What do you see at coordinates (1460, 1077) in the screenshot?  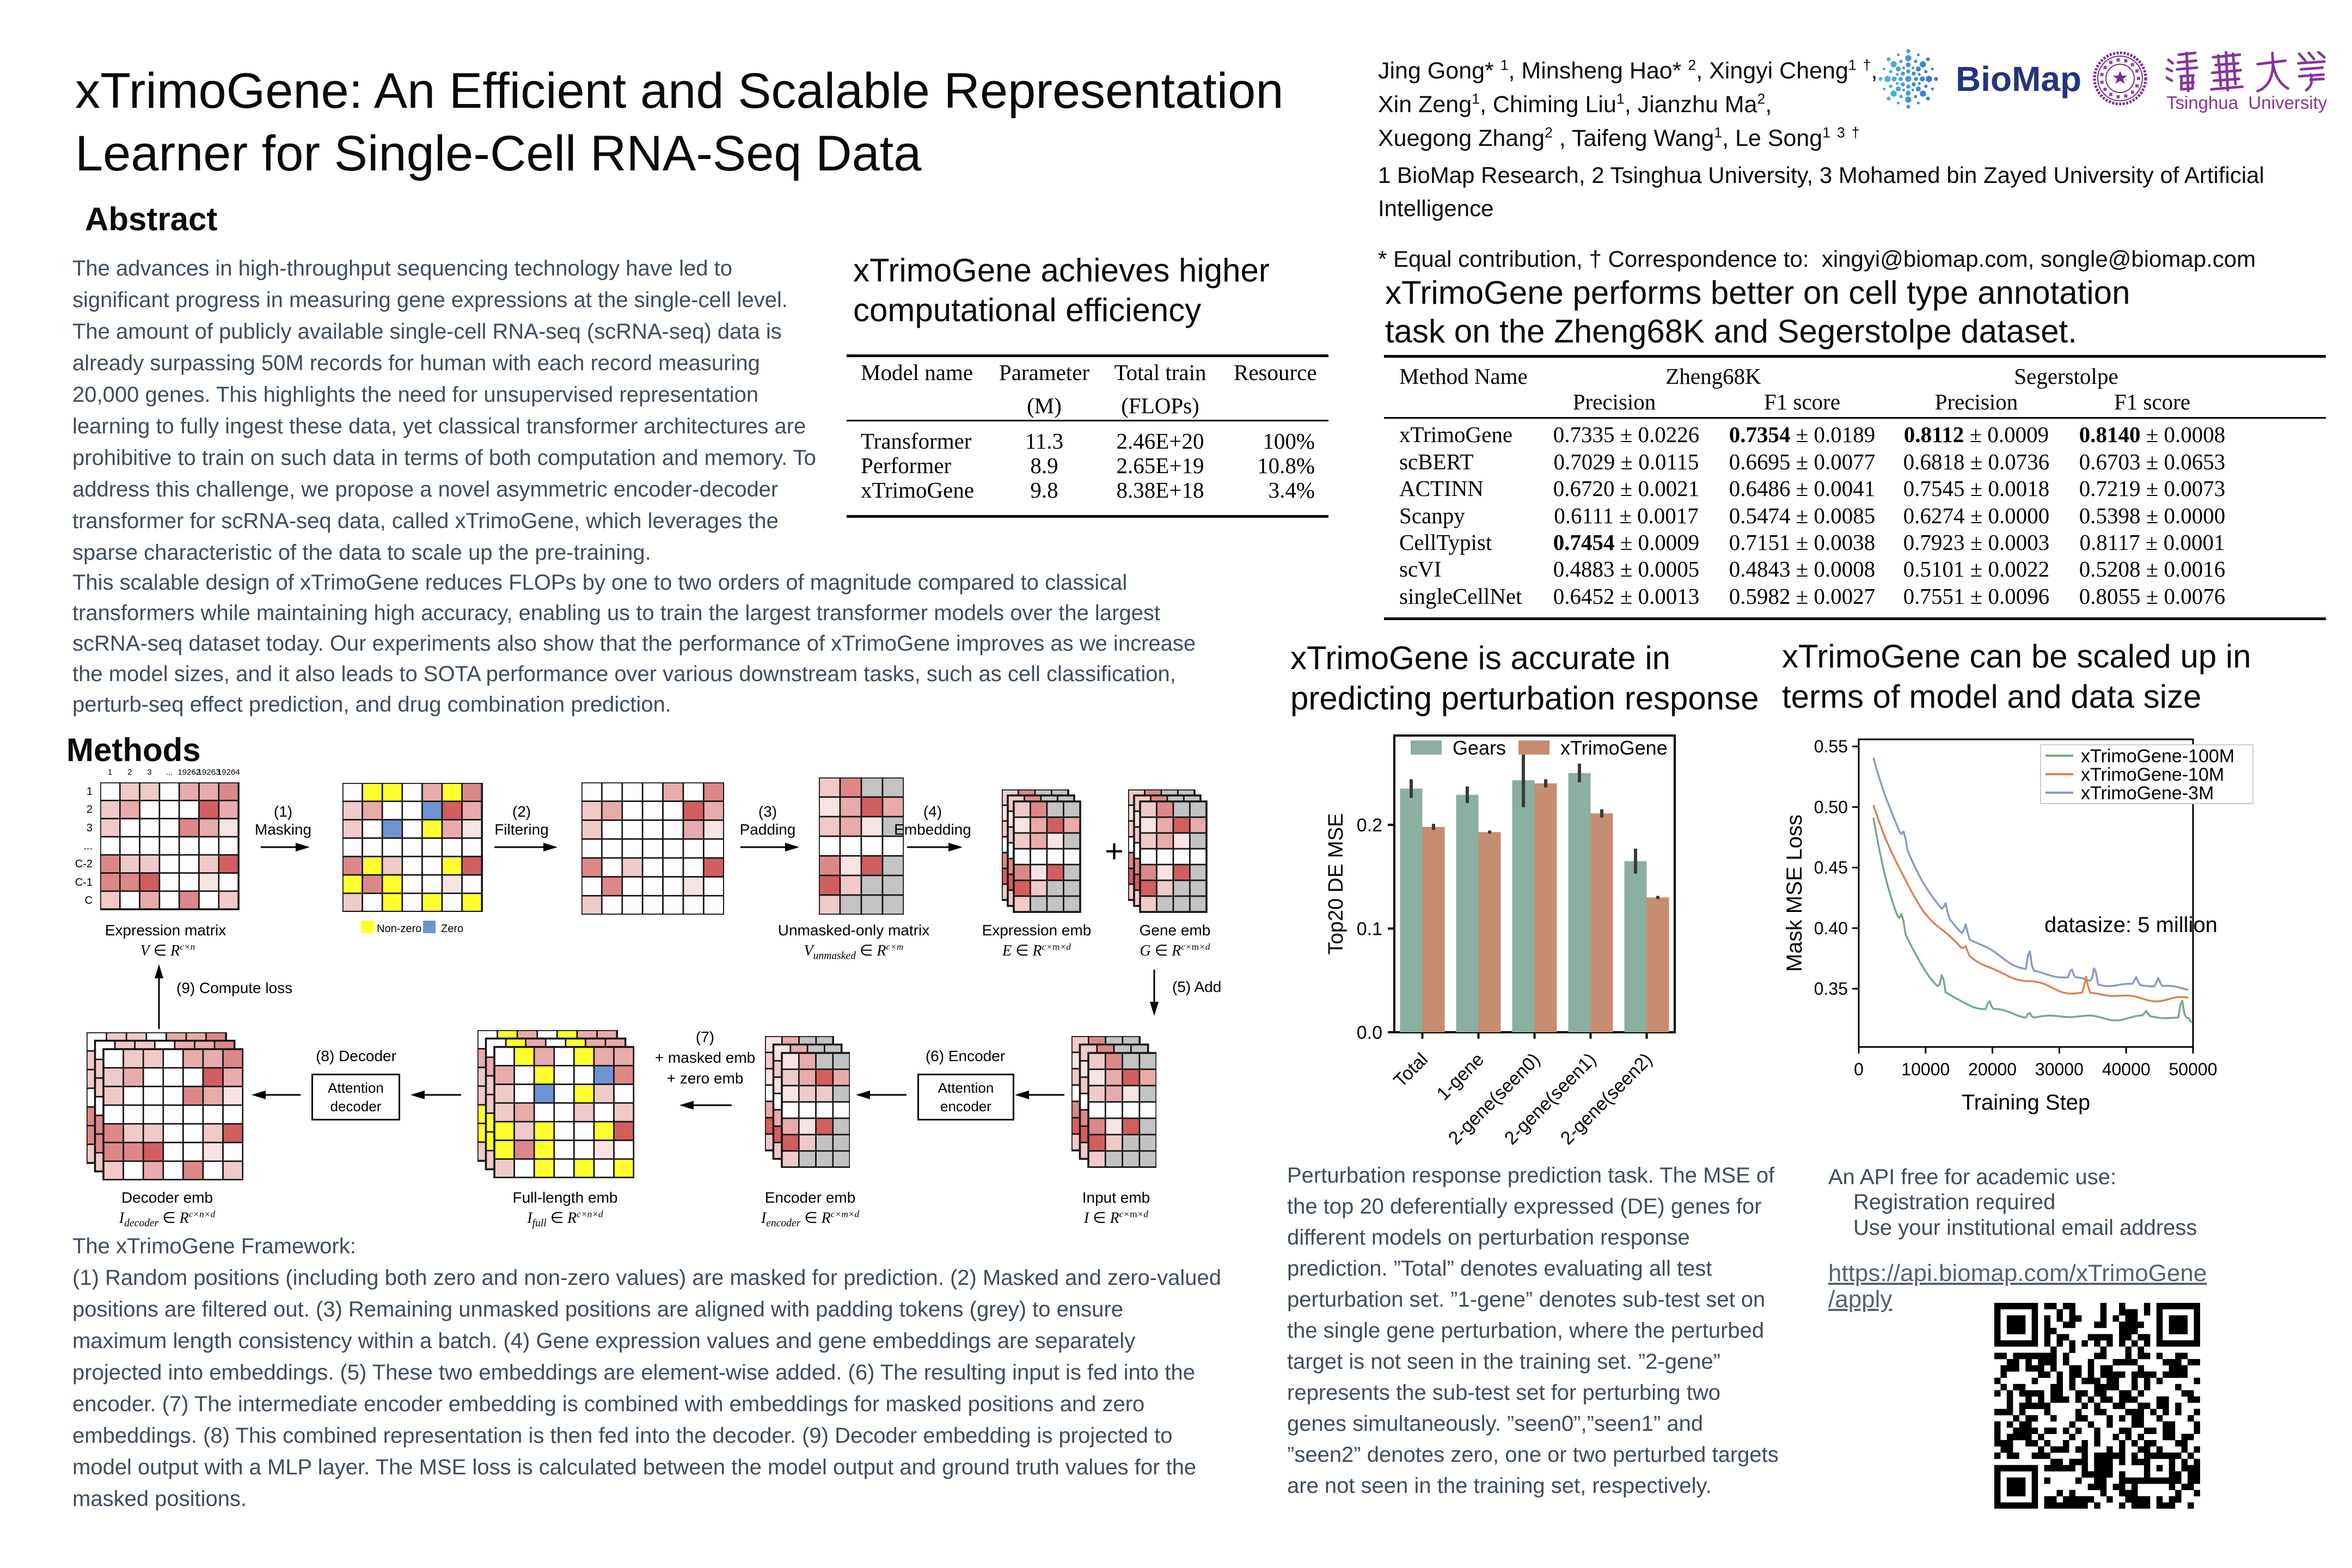 I see `svg-text: 1-gene` at bounding box center [1460, 1077].